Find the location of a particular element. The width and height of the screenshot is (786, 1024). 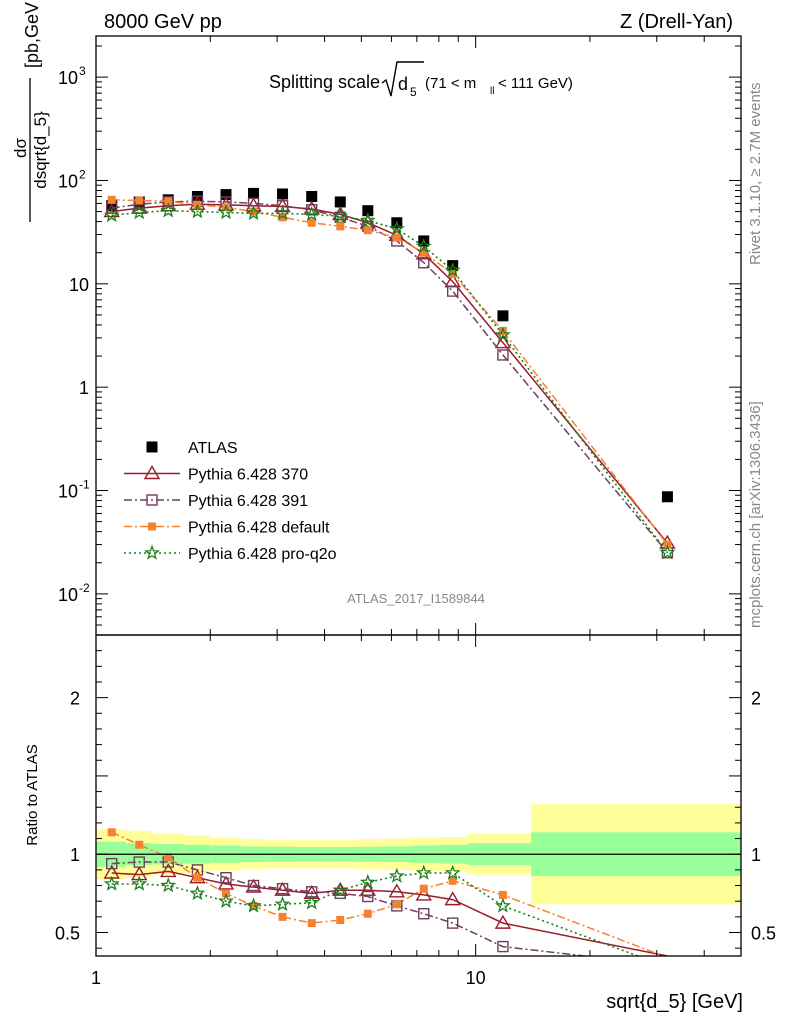

sqrt-symbol is located at coordinates (402, 79).